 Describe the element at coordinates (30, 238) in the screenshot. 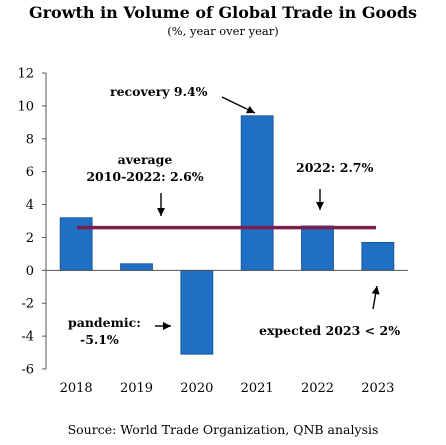

I see `y-tick-label: 2` at that location.